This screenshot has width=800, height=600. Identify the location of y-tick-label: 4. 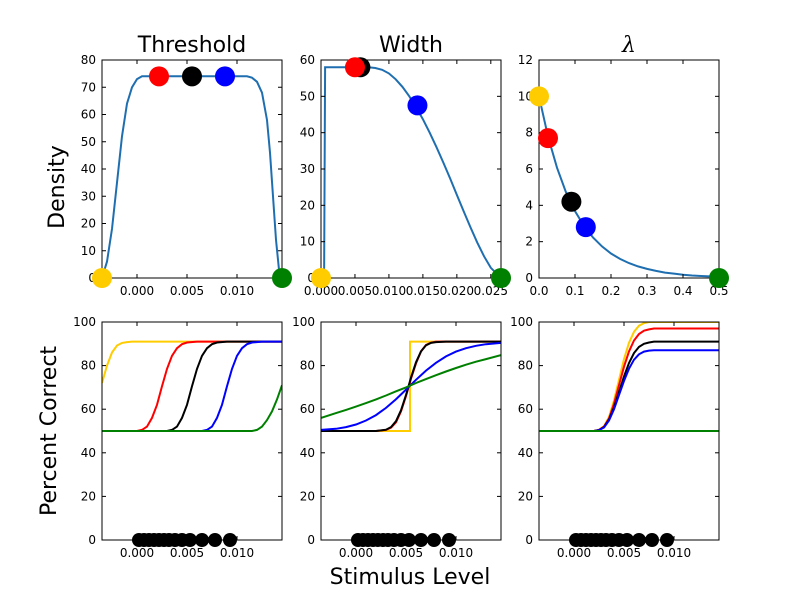
(529, 205).